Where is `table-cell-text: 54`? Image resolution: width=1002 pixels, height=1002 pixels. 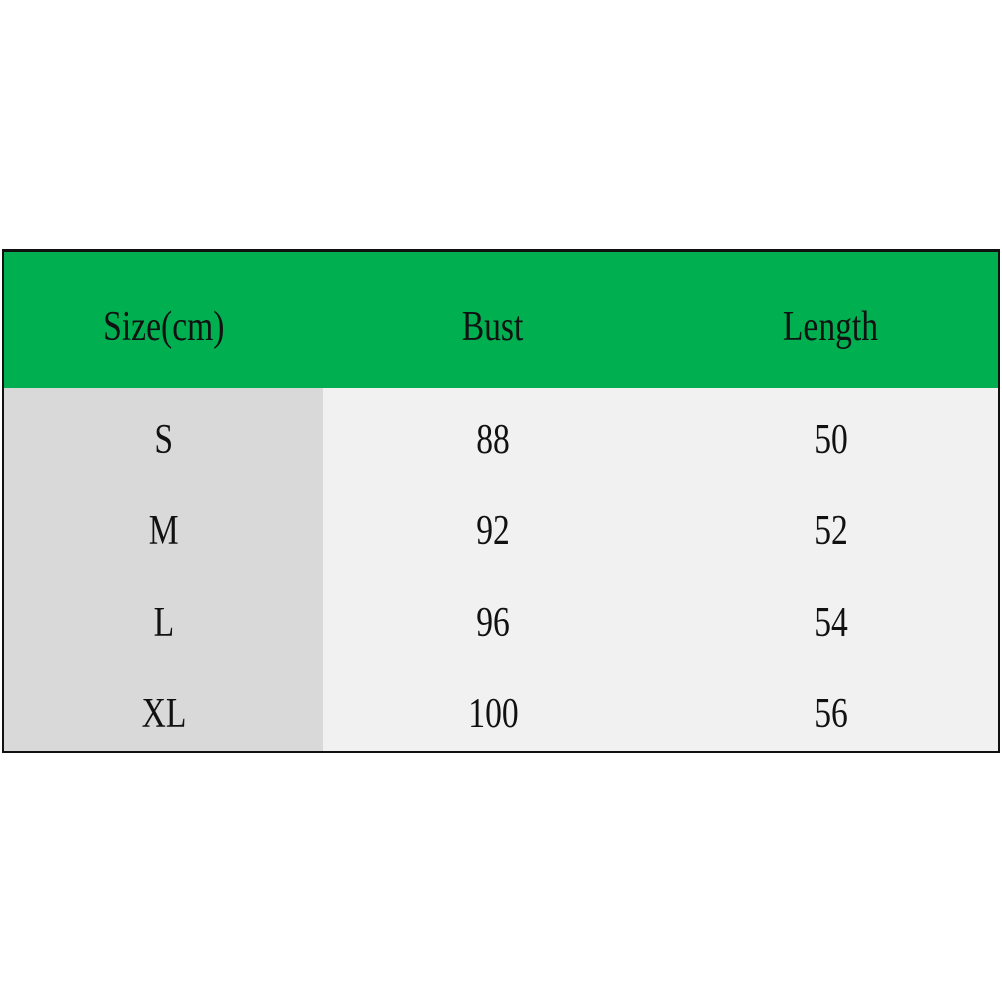
table-cell-text: 54 is located at coordinates (830, 622).